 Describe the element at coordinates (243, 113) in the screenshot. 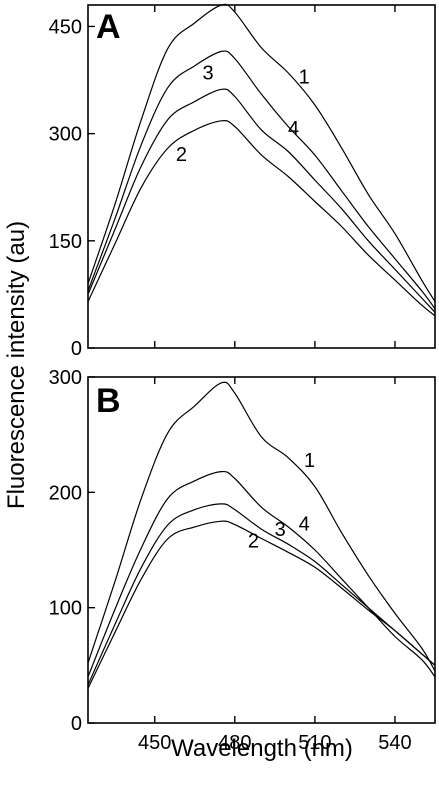

I see `panel-a-curve-labels: 1 3 4 2` at that location.